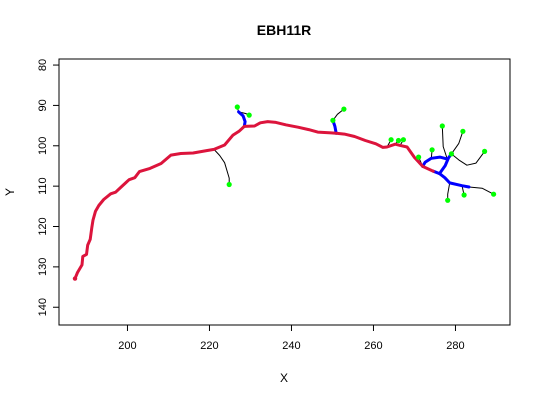  I want to click on y-tick-label: 100, so click(43, 146).